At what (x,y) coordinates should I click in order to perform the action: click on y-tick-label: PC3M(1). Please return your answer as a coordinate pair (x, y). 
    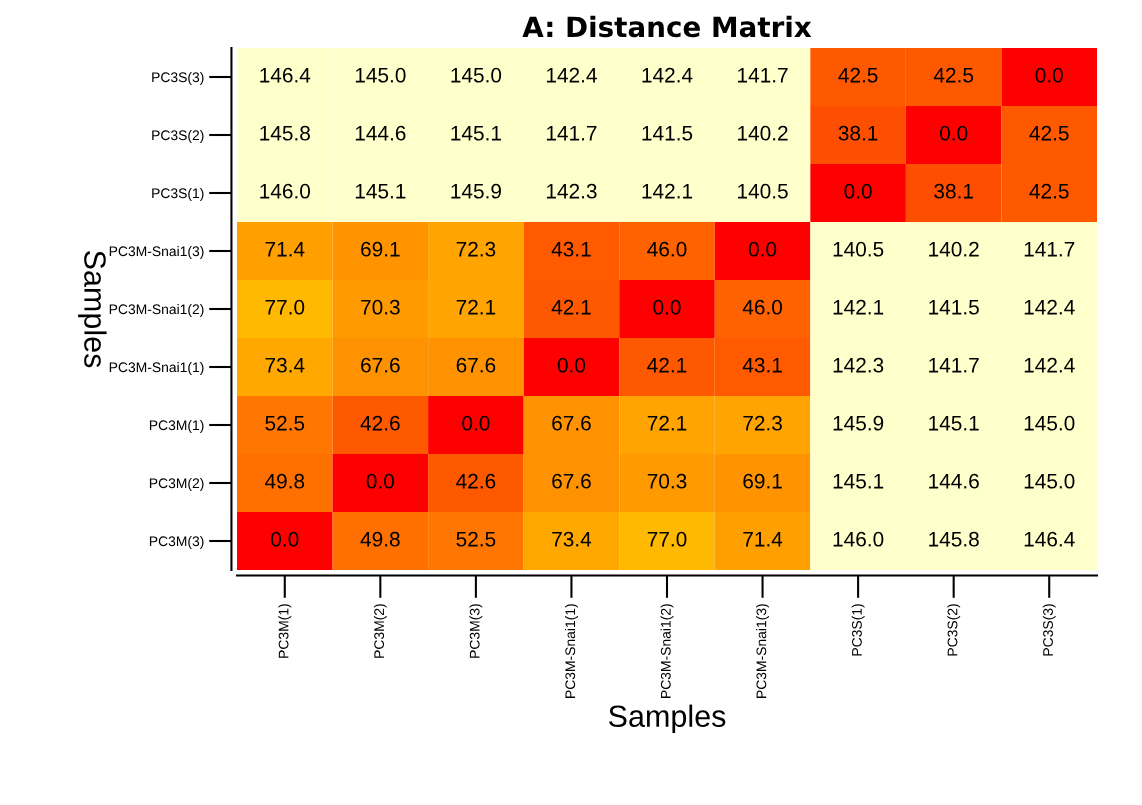
    Looking at the image, I should click on (176, 426).